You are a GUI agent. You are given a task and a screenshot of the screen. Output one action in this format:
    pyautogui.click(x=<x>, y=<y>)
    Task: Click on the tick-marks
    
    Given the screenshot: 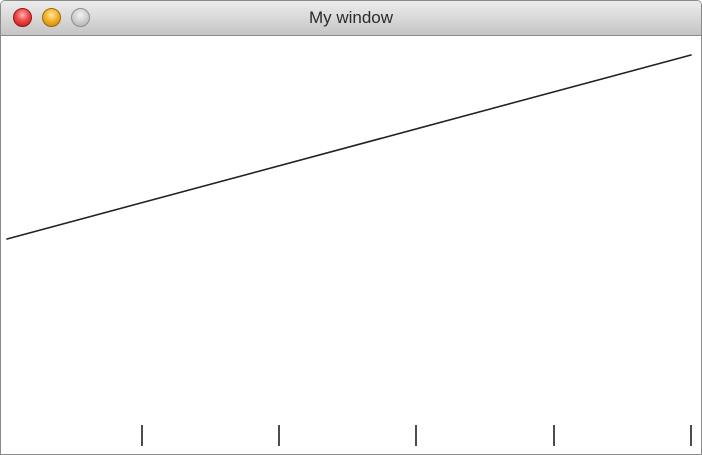 What is the action you would take?
    pyautogui.click(x=416, y=435)
    